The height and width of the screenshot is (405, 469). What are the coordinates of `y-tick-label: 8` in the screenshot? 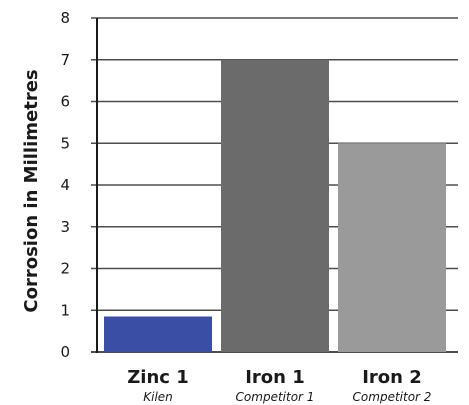 It's located at (65, 18).